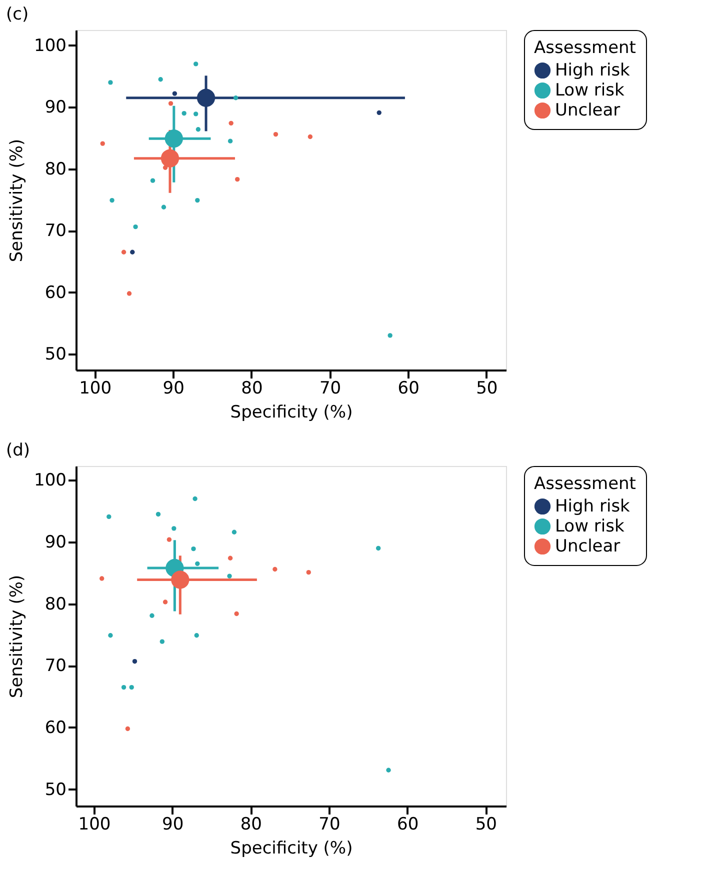 This screenshot has width=704, height=879. Describe the element at coordinates (17, 14) in the screenshot. I see `chart-title: (c)` at that location.